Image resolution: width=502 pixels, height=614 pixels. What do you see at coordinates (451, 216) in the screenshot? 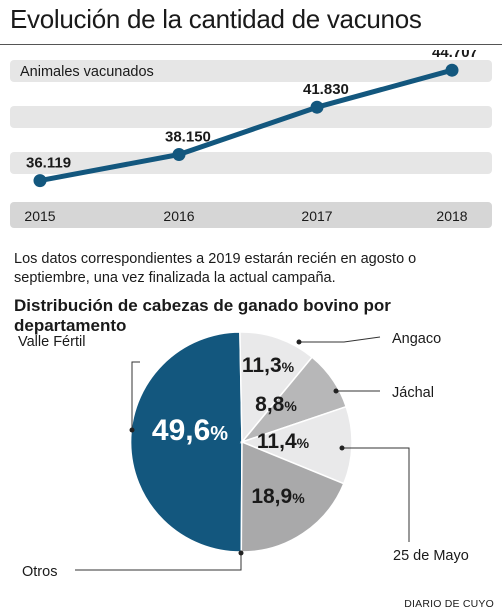
I see `x-tick-label: 2018` at bounding box center [451, 216].